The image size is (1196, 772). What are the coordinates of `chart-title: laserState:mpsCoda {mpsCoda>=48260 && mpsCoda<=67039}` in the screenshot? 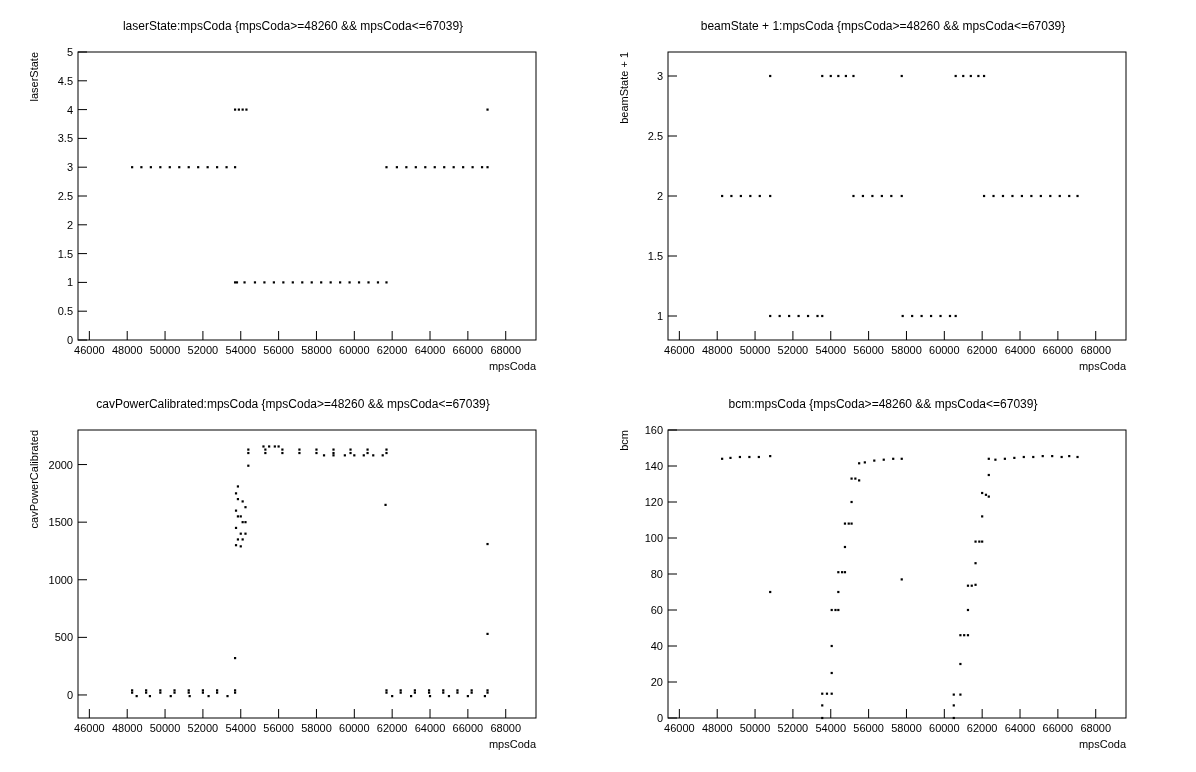 It's located at (293, 26).